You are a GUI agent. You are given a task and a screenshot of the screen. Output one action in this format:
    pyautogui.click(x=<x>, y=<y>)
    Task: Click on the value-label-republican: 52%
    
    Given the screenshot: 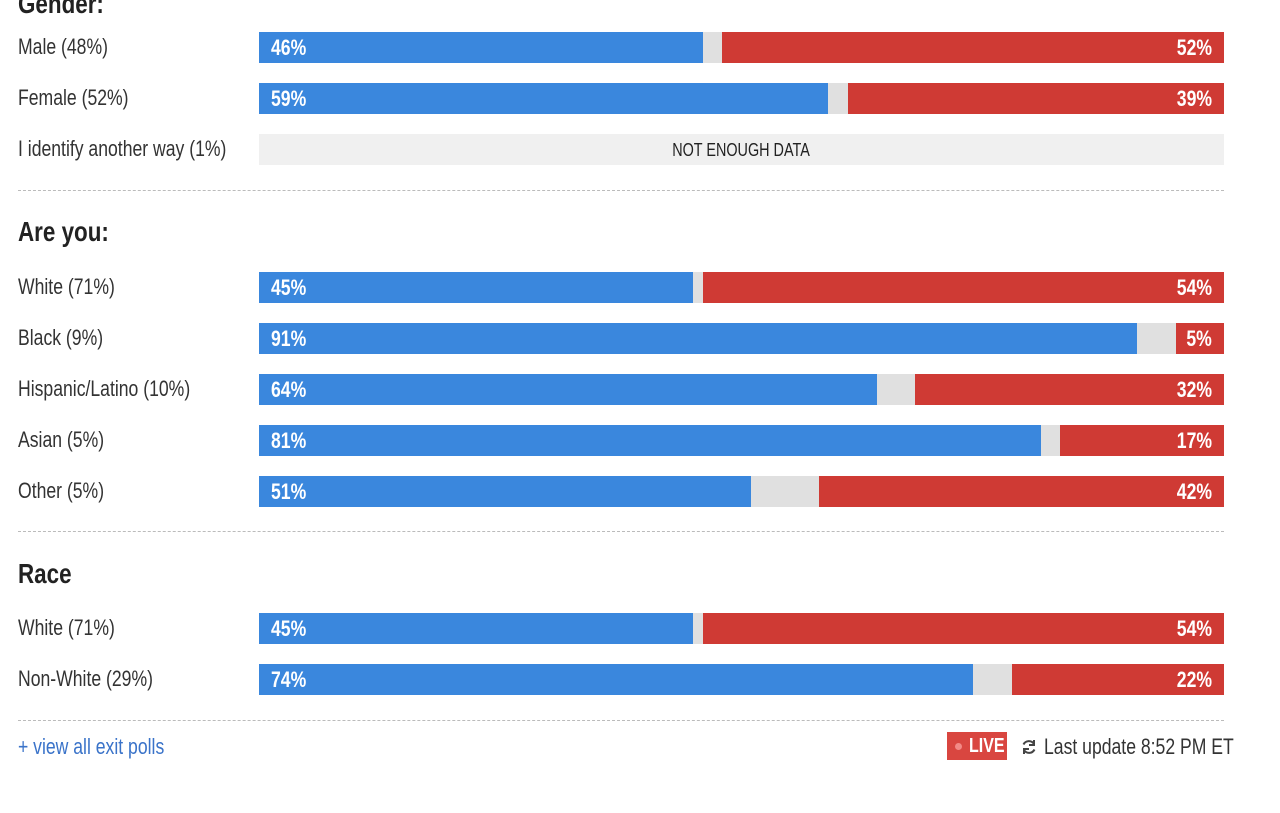 What is the action you would take?
    pyautogui.click(x=1194, y=47)
    